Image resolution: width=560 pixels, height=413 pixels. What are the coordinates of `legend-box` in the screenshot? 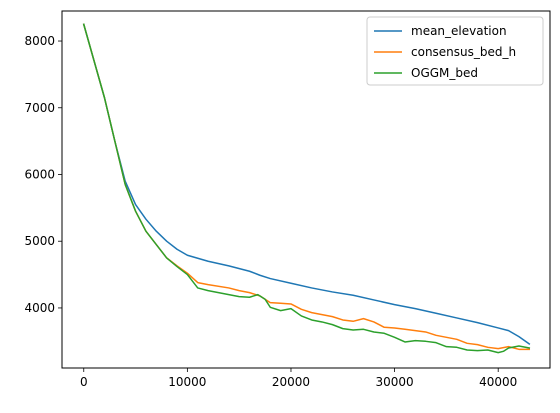 It's located at (455, 51).